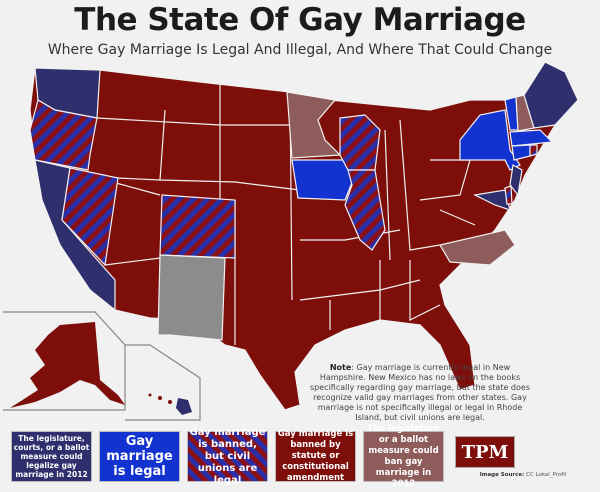 This screenshot has height=492, width=600. Describe the element at coordinates (323, 180) in the screenshot. I see `state-iowa` at that location.